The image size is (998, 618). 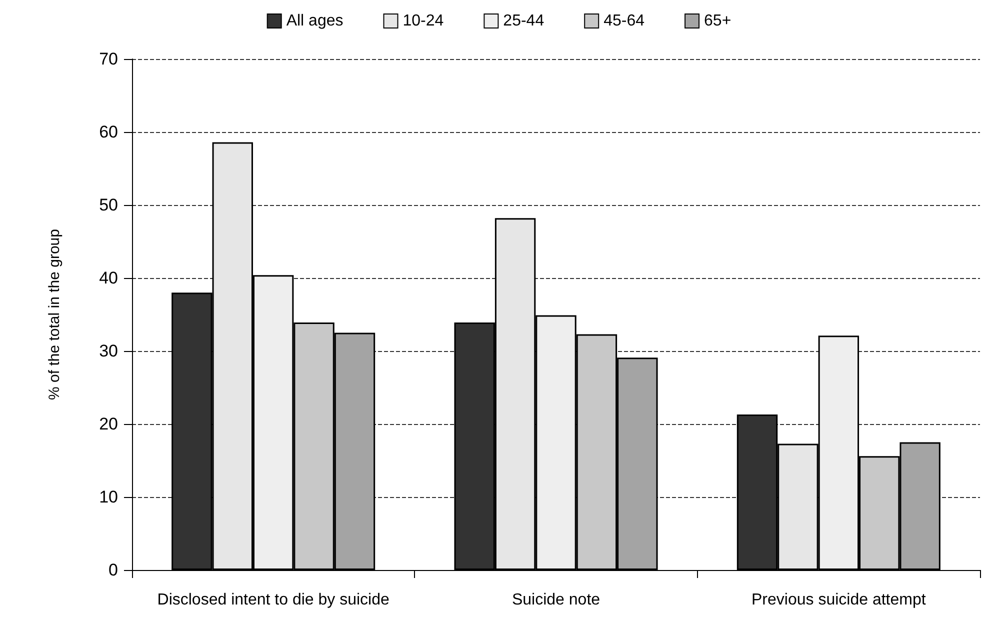 What do you see at coordinates (718, 21) in the screenshot?
I see `legend-label: 65+` at bounding box center [718, 21].